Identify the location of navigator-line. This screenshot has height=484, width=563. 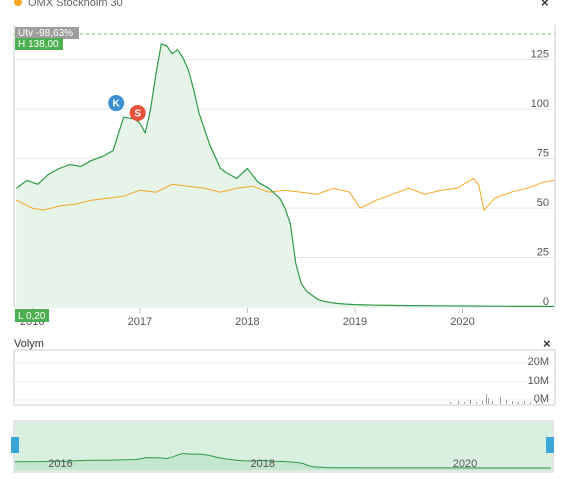
(282, 461).